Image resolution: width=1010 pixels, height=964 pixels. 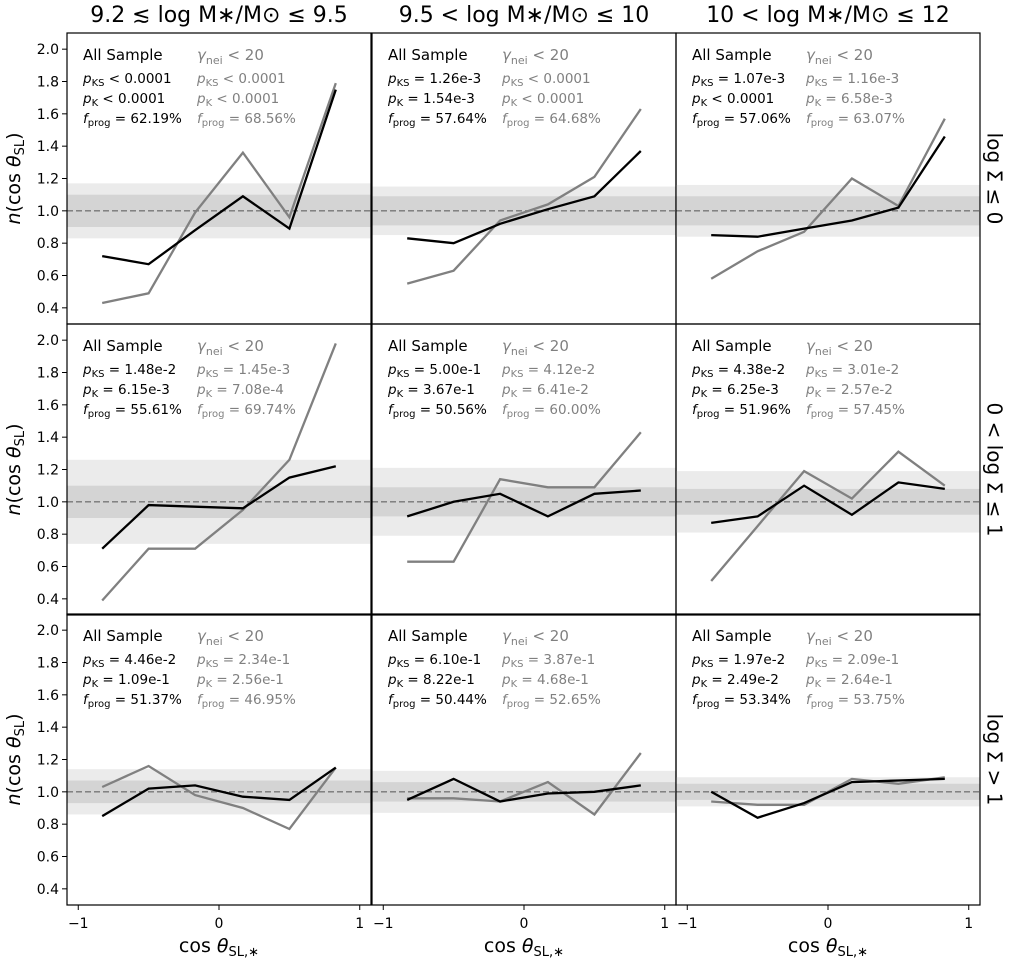 I want to click on stat-pks-subsample: pKS = 3.87e-1, so click(x=548, y=661).